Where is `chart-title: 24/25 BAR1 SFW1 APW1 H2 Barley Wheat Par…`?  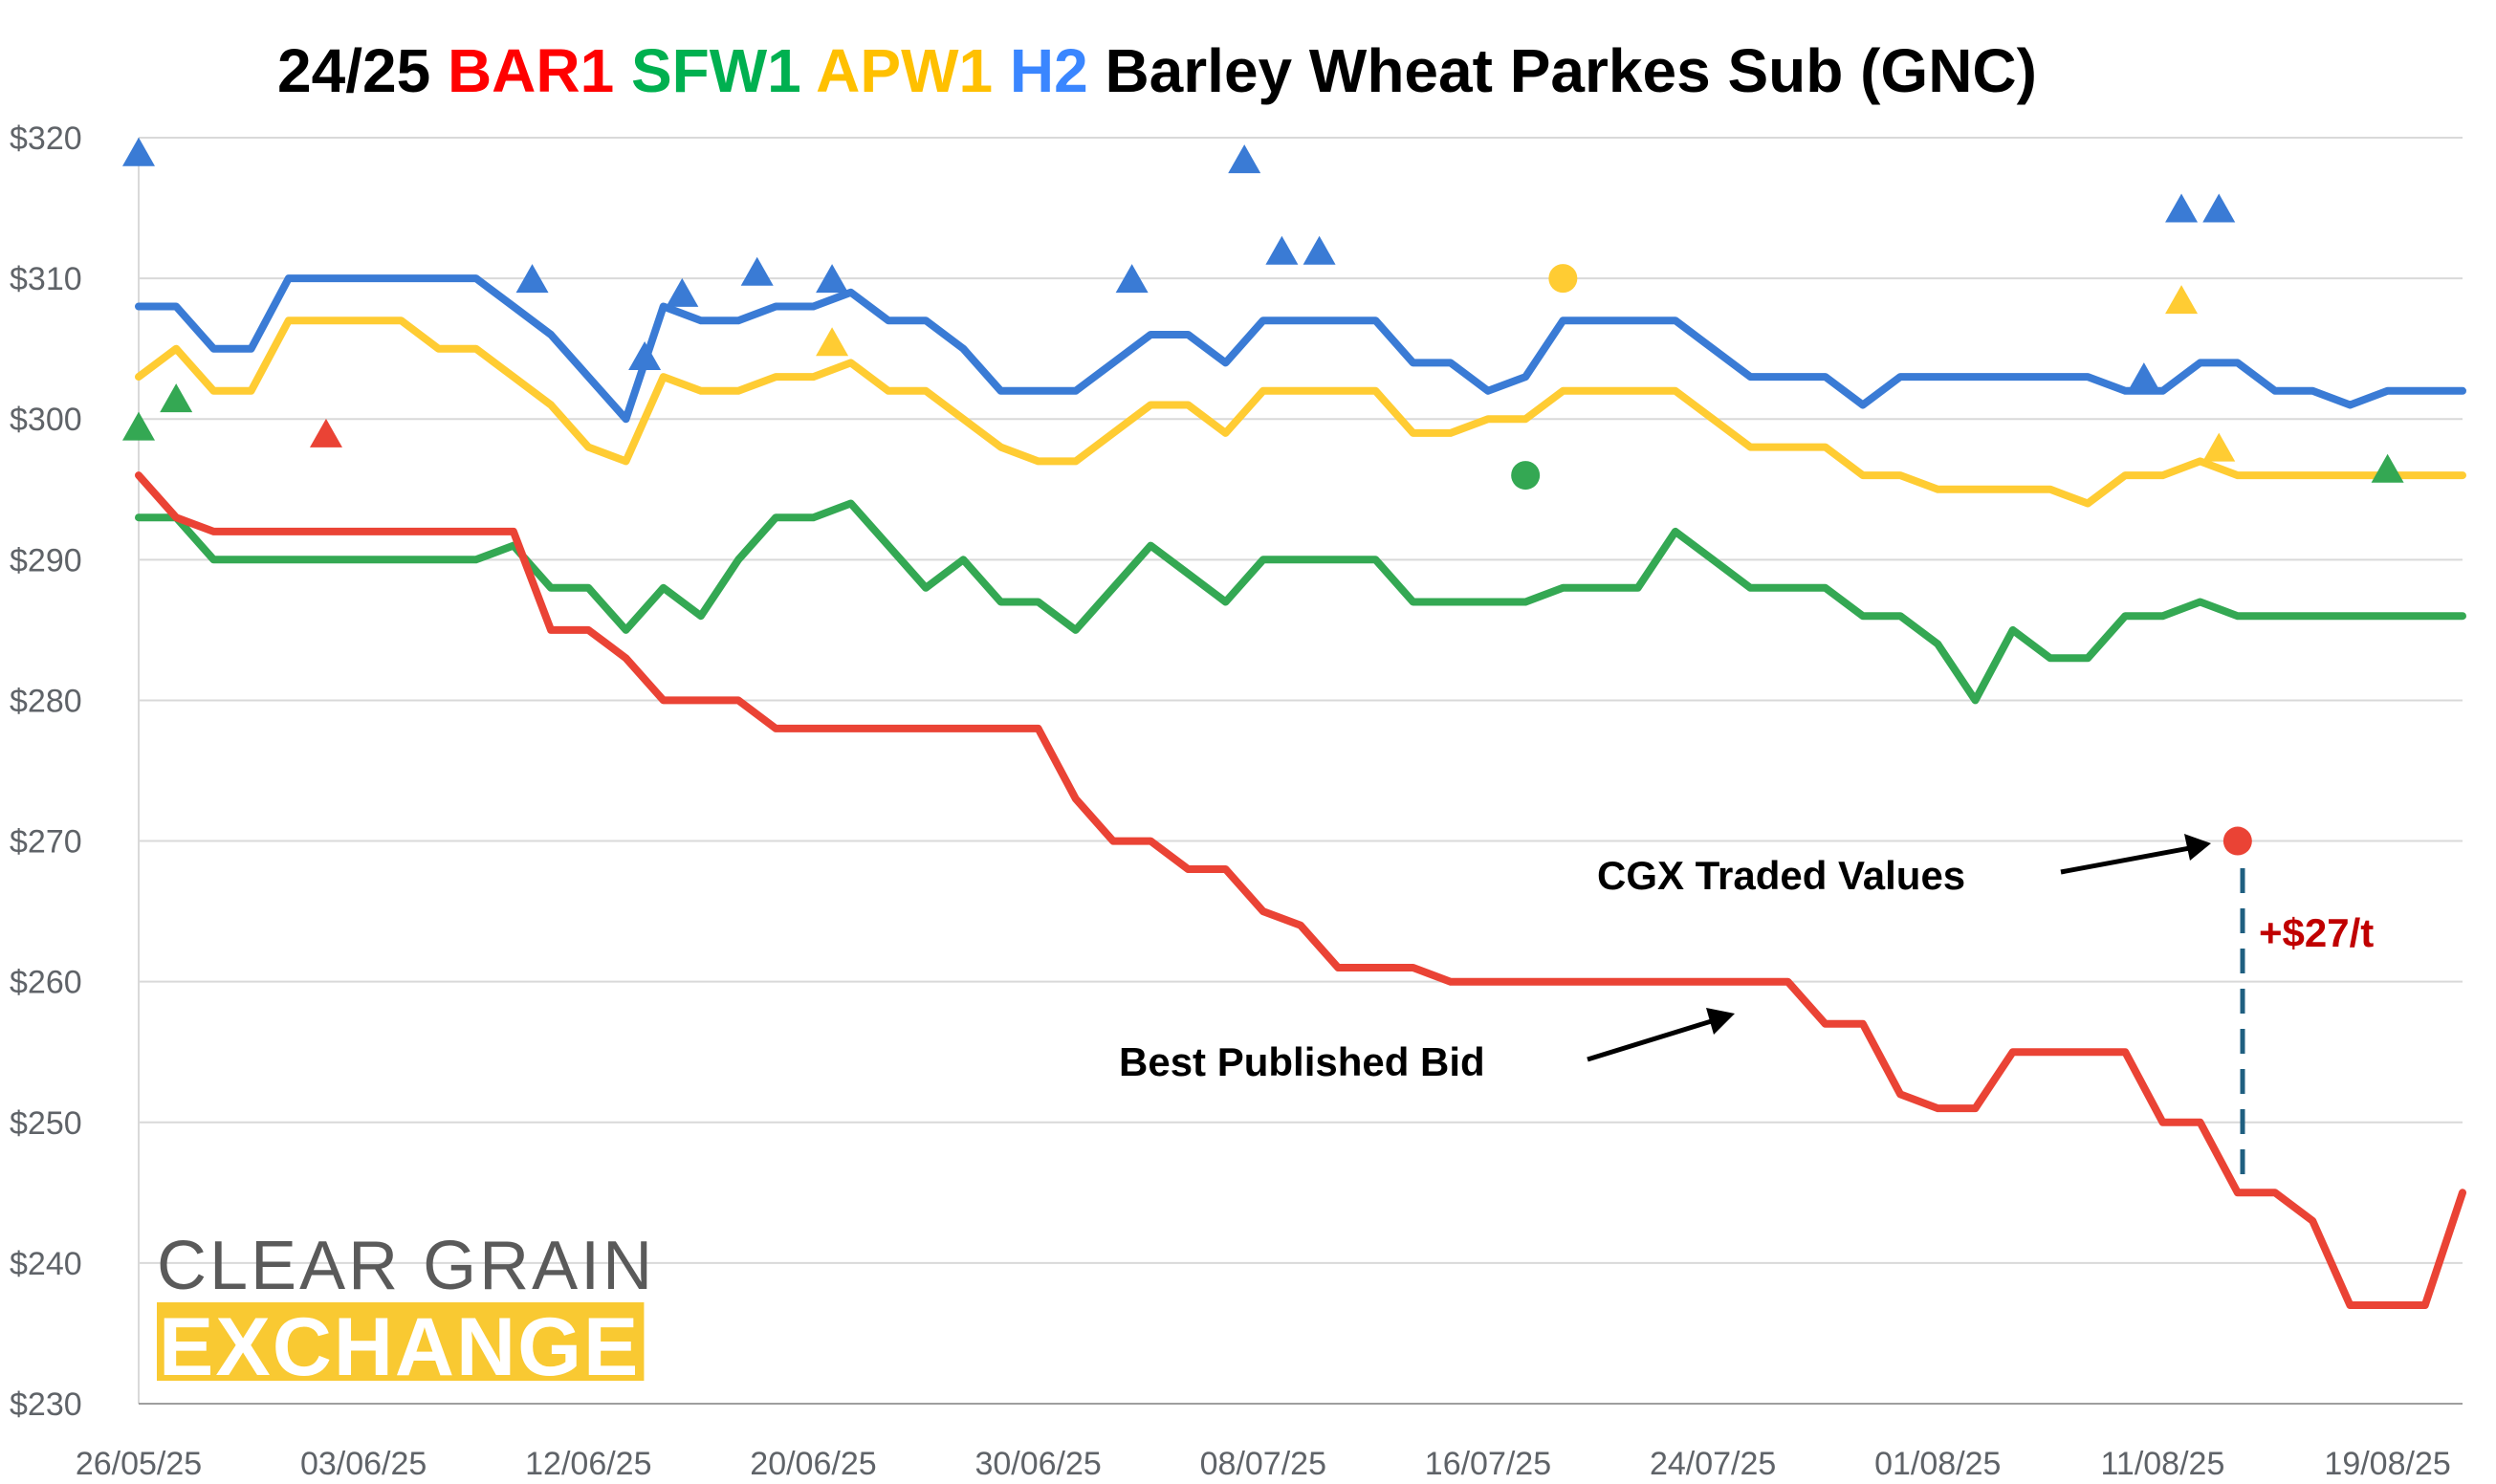
chart-title: 24/25 BAR1 SFW1 APW1 H2 Barley Wheat Par… is located at coordinates (1157, 71).